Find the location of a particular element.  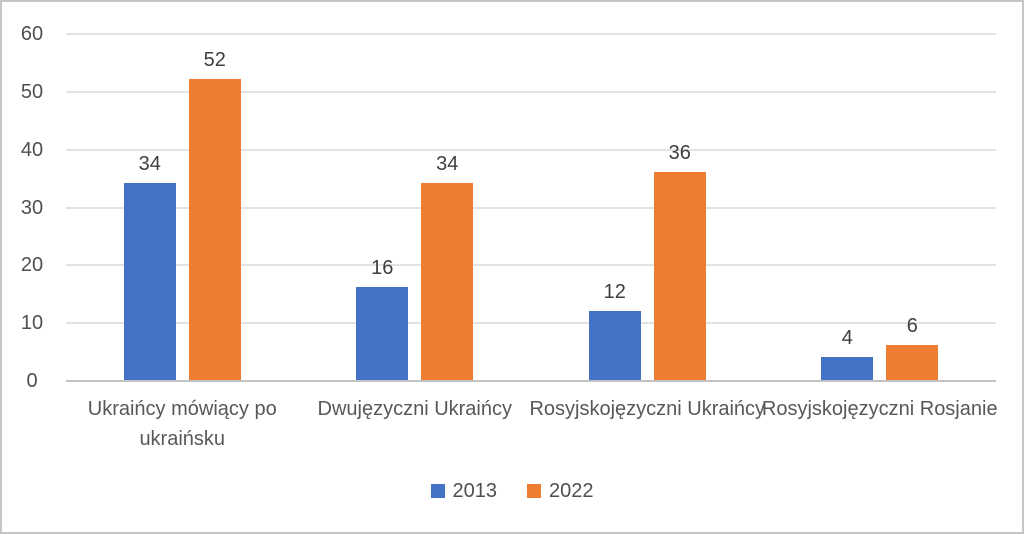

category-label: Rosyjskojęzyczni Rosjanie is located at coordinates (879, 409).